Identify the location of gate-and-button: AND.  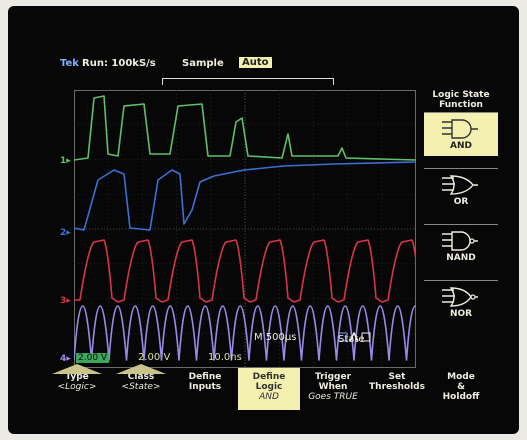
(461, 134).